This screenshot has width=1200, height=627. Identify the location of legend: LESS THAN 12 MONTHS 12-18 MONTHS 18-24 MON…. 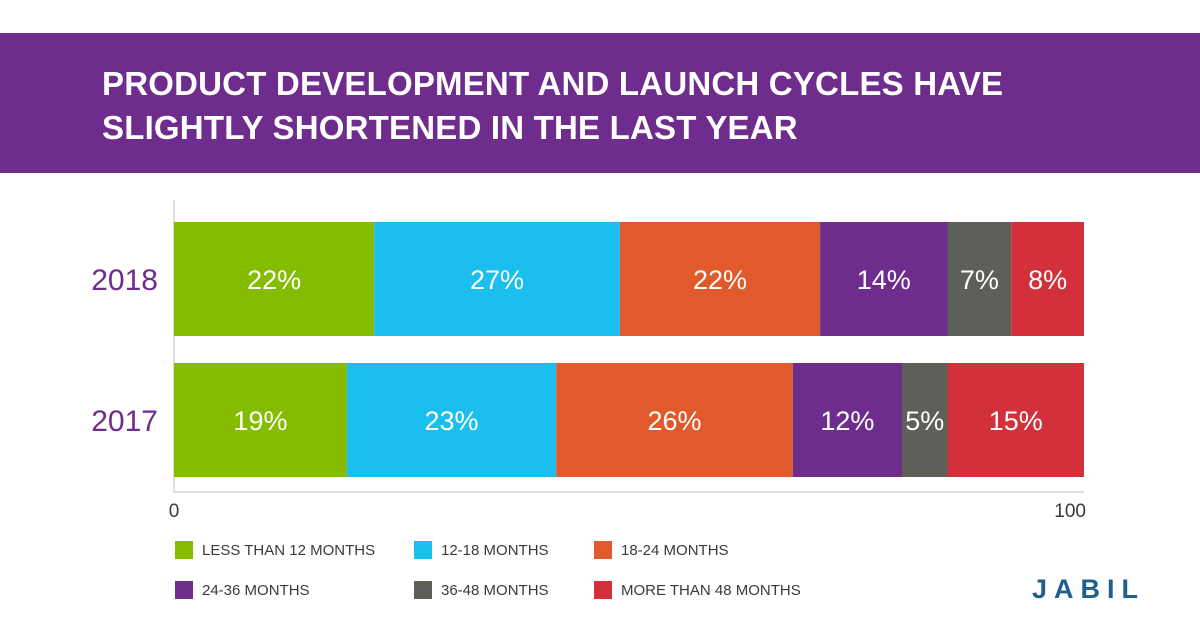
(525, 576).